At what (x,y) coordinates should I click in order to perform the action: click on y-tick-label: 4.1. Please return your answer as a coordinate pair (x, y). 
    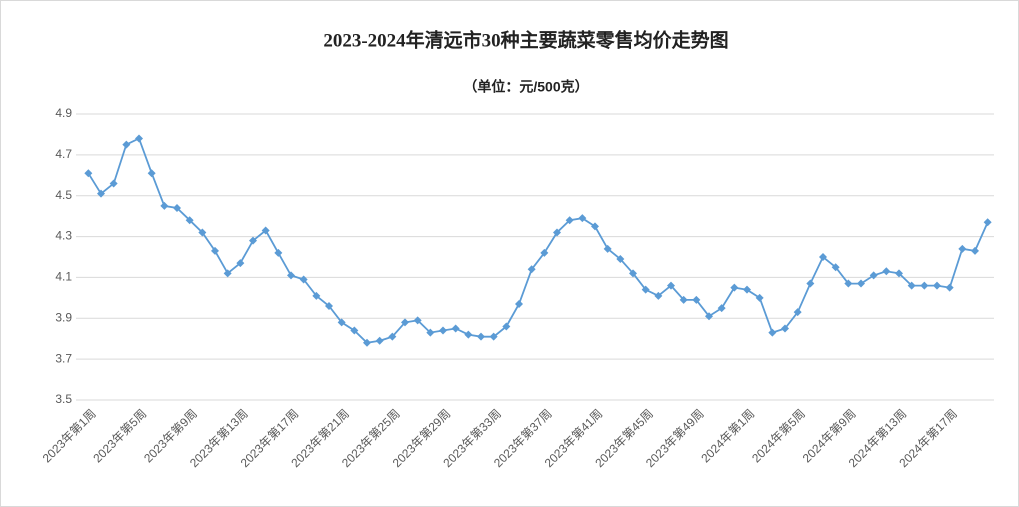
    Looking at the image, I should click on (63, 277).